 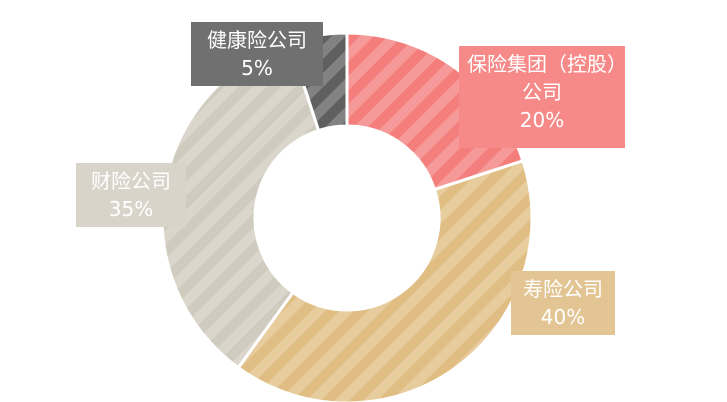 What do you see at coordinates (563, 289) in the screenshot?
I see `label-life-insurance-name: 寿险公司` at bounding box center [563, 289].